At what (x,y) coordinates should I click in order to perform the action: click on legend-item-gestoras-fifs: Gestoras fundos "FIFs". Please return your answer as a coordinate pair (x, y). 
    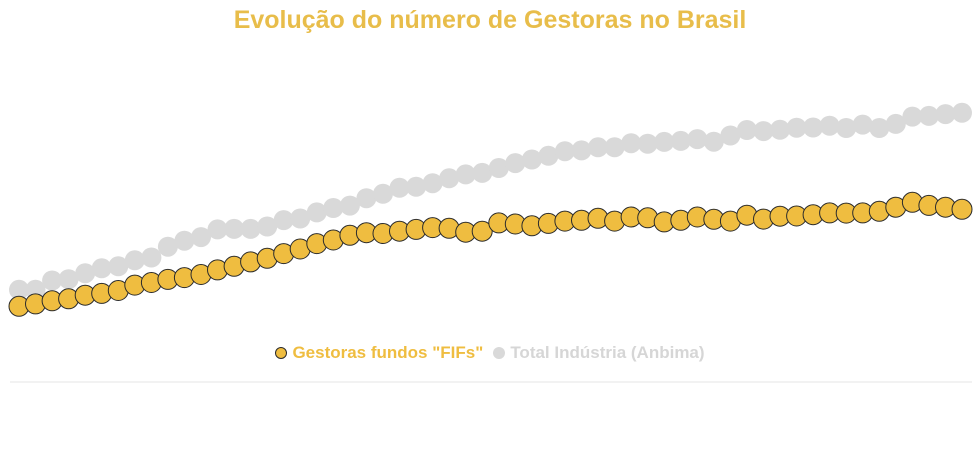
    Looking at the image, I should click on (379, 353).